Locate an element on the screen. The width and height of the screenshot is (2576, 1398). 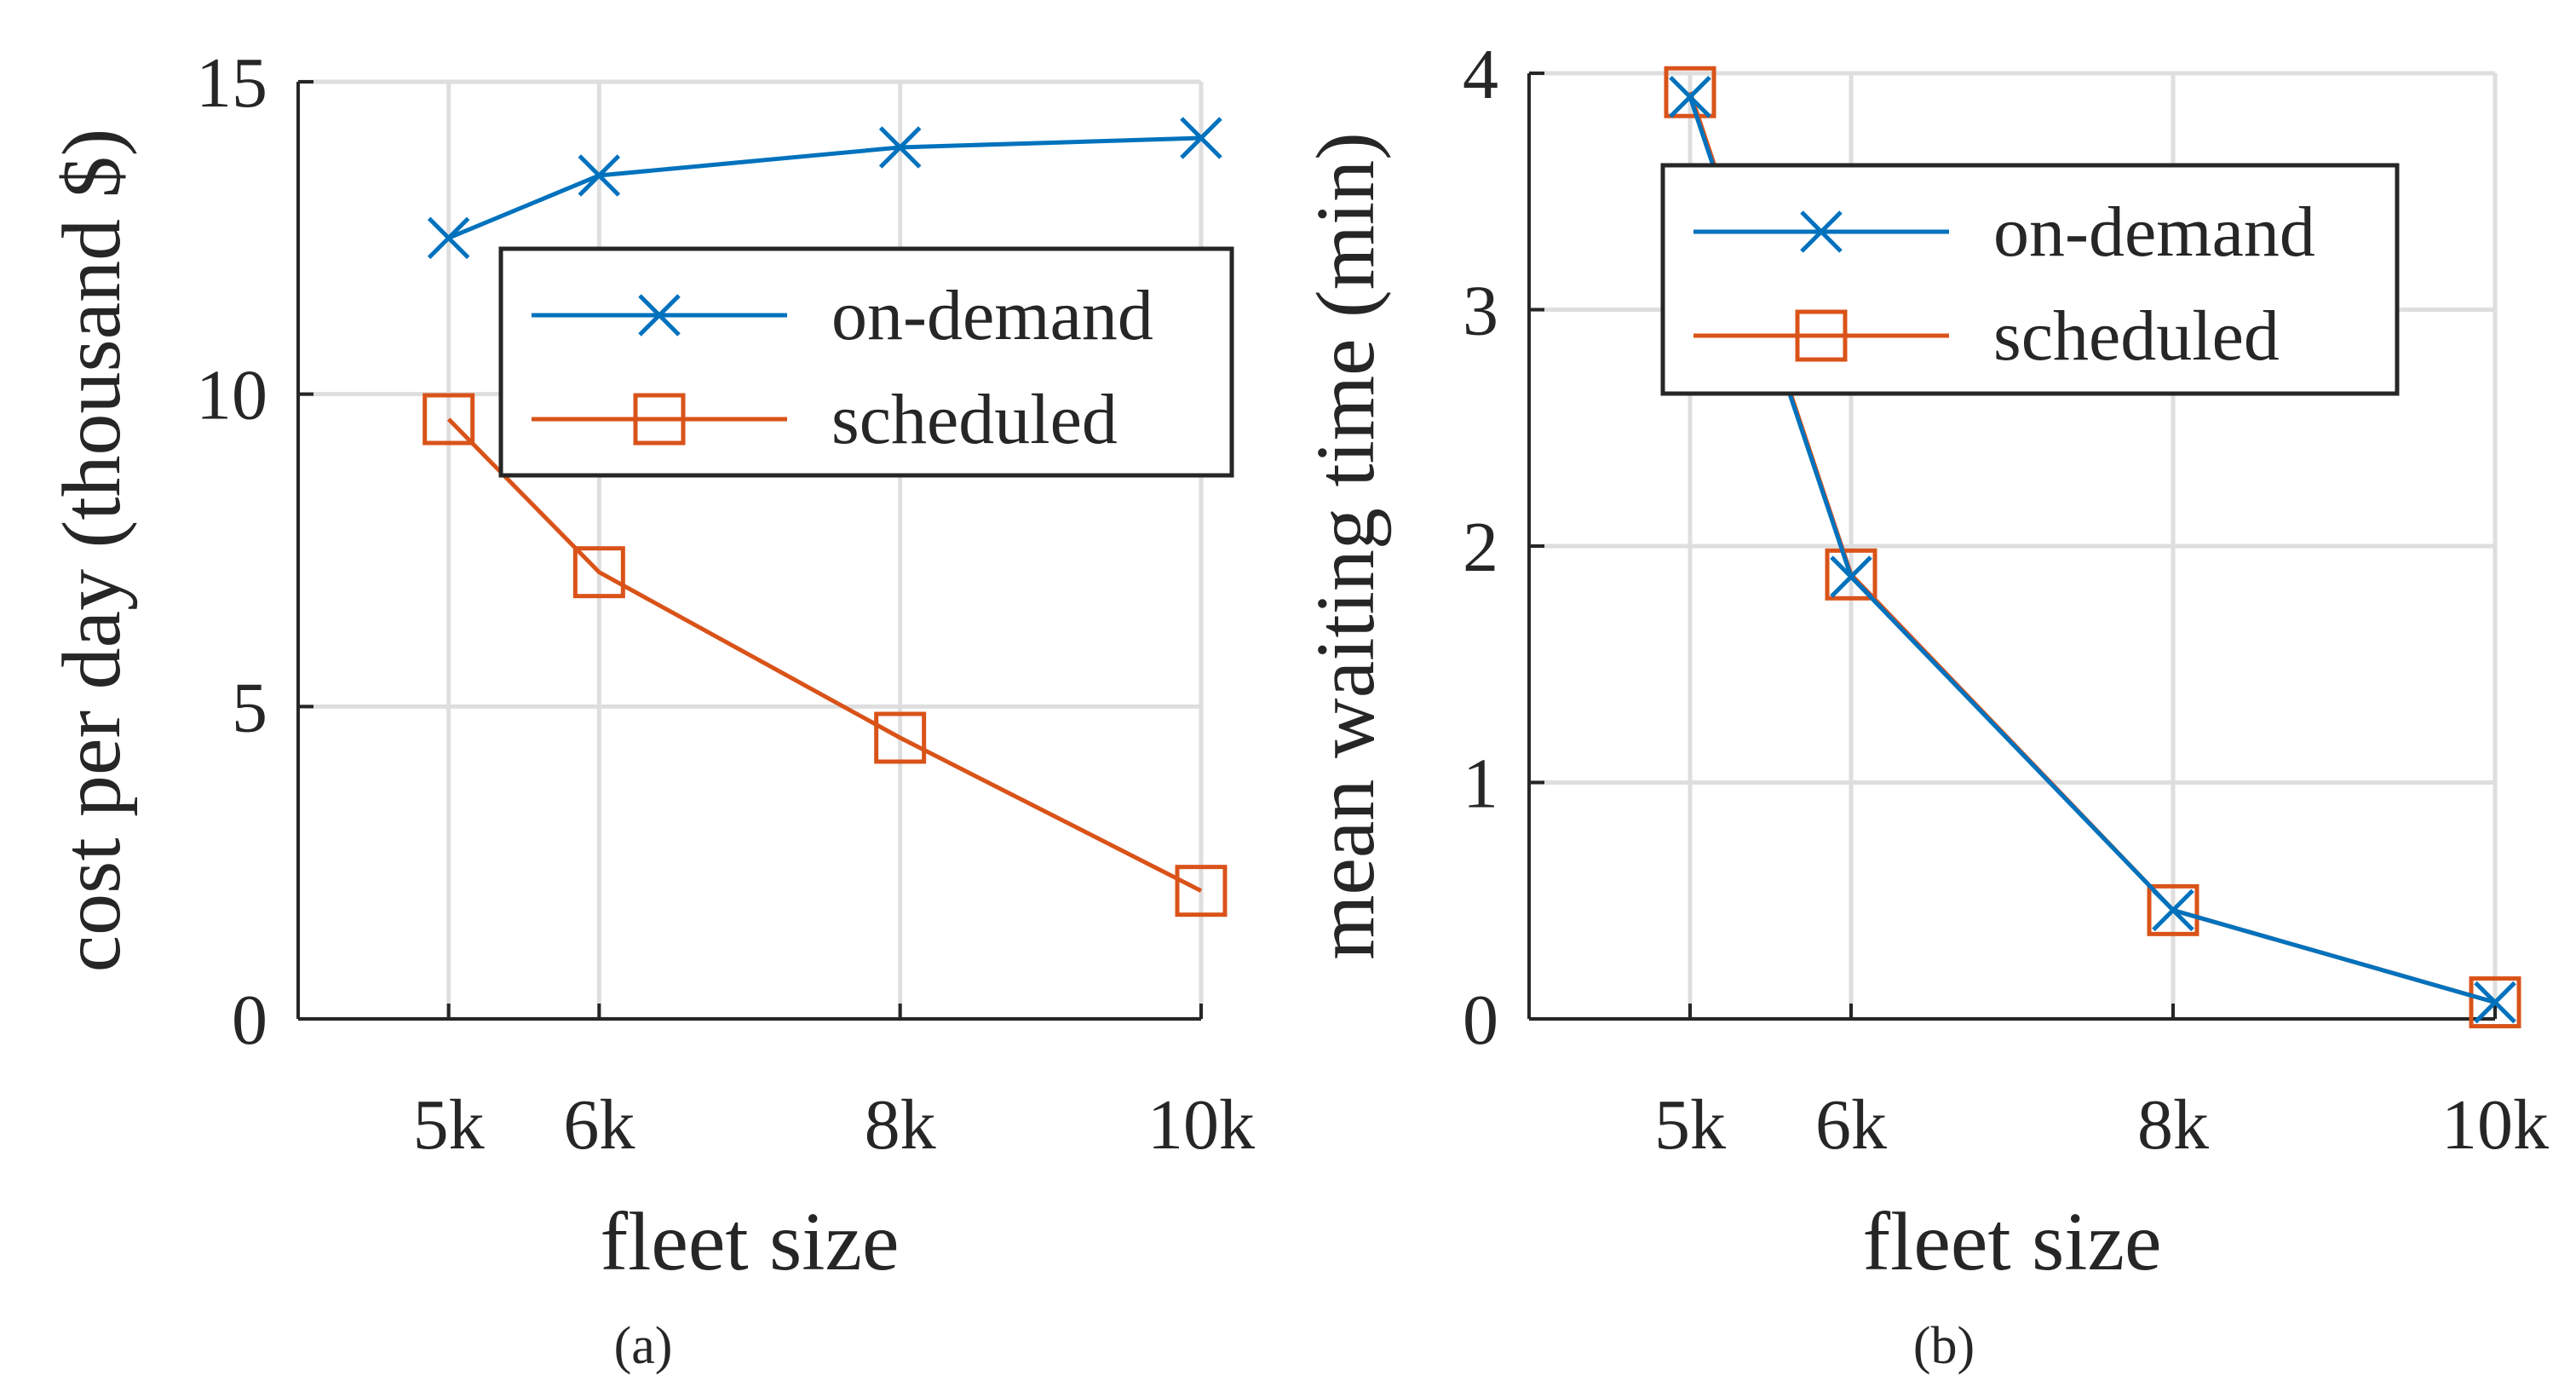
y-axis-label: mean waiting time (min) is located at coordinates (1346, 546).